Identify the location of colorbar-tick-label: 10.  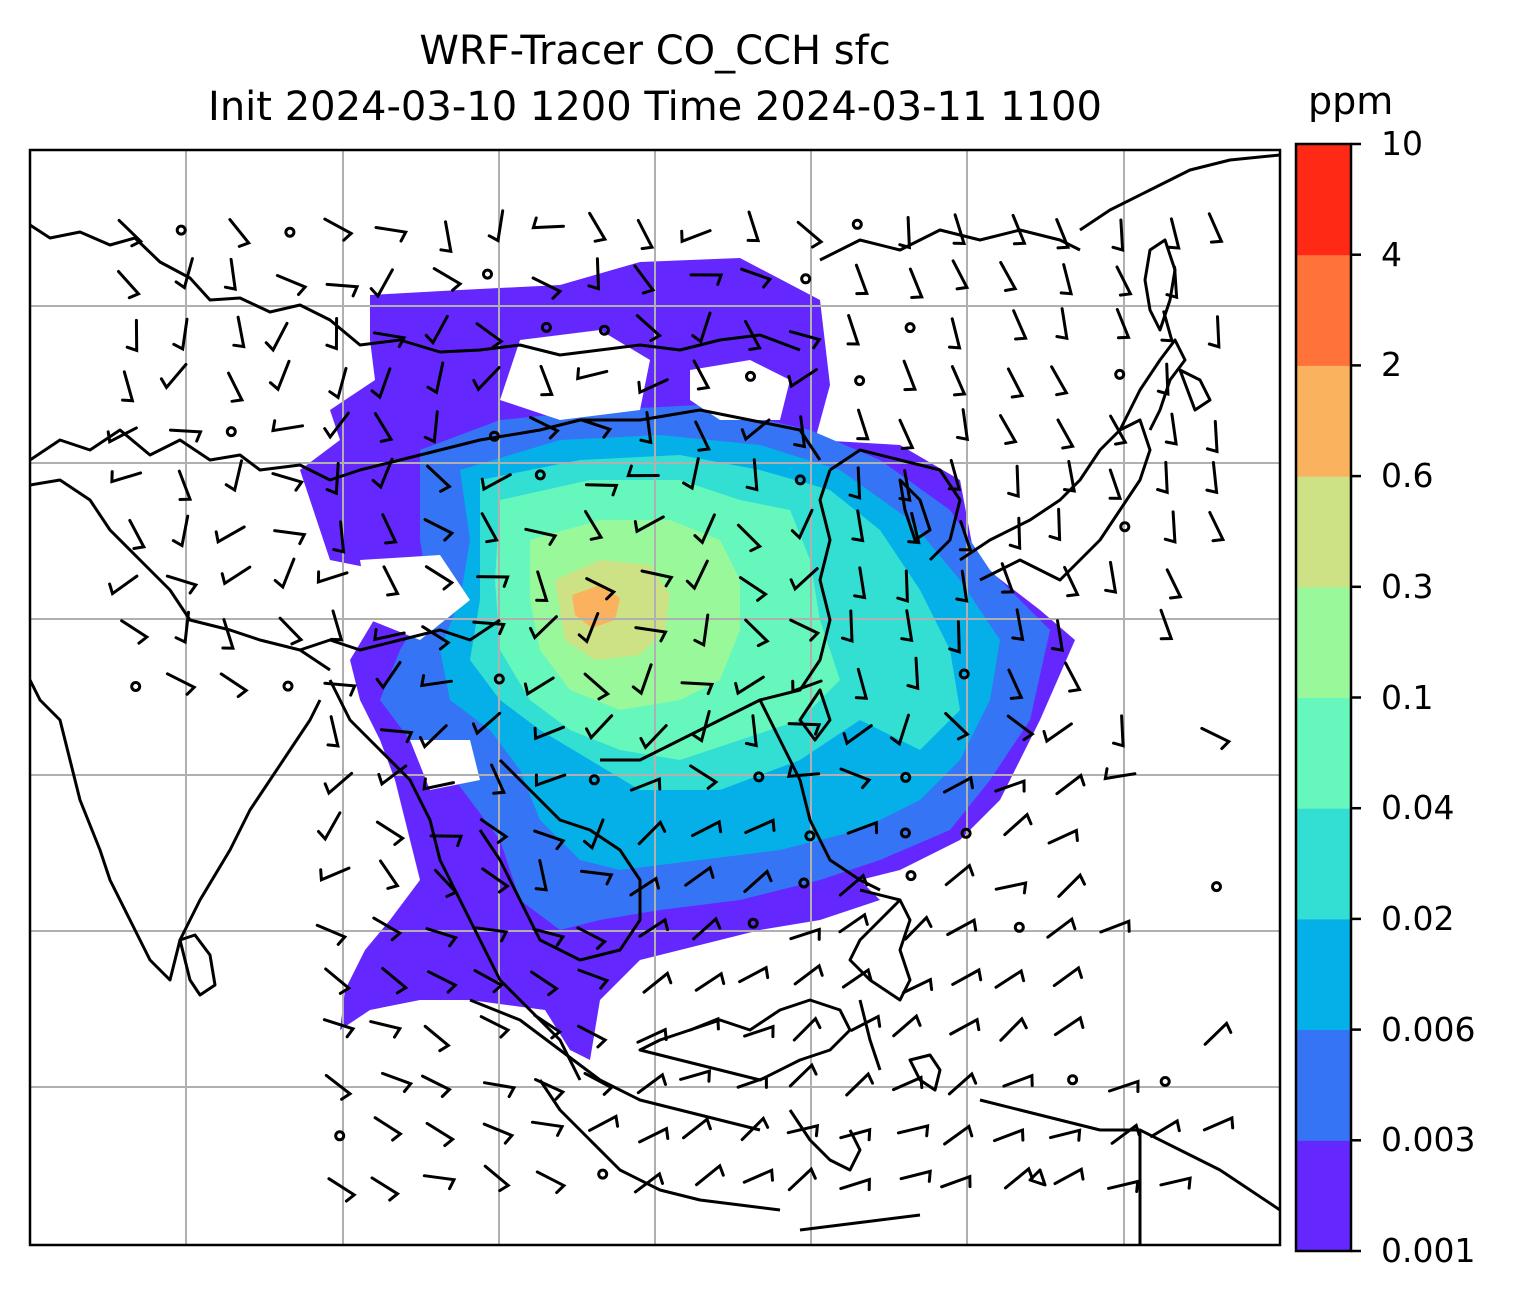
(1402, 143).